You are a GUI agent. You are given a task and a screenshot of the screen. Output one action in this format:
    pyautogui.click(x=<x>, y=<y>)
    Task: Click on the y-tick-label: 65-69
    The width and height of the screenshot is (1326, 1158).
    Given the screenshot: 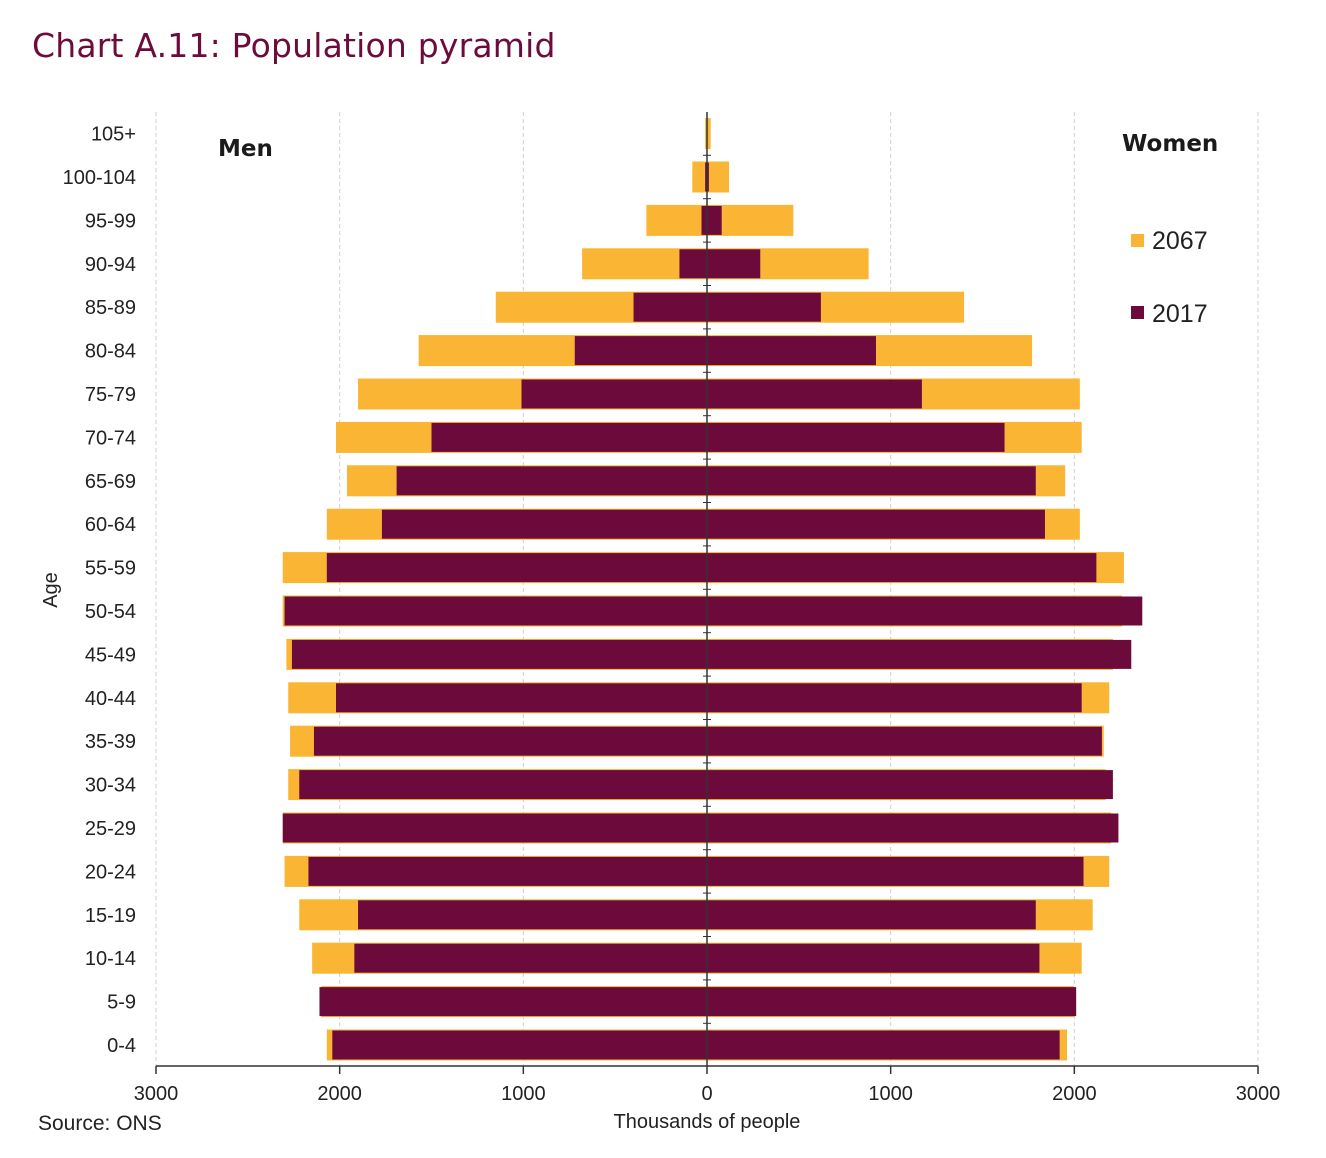 What is the action you would take?
    pyautogui.click(x=110, y=482)
    